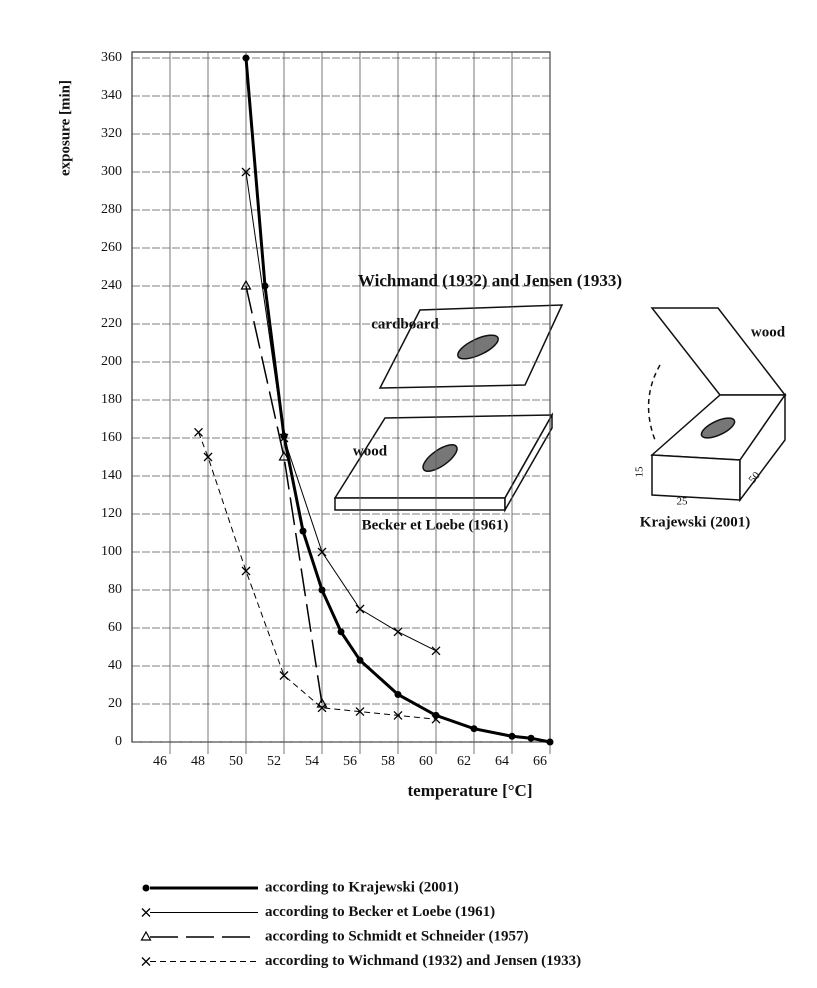 This screenshot has width=817, height=988. What do you see at coordinates (470, 790) in the screenshot?
I see `x-axis-label: temperature [°C]` at bounding box center [470, 790].